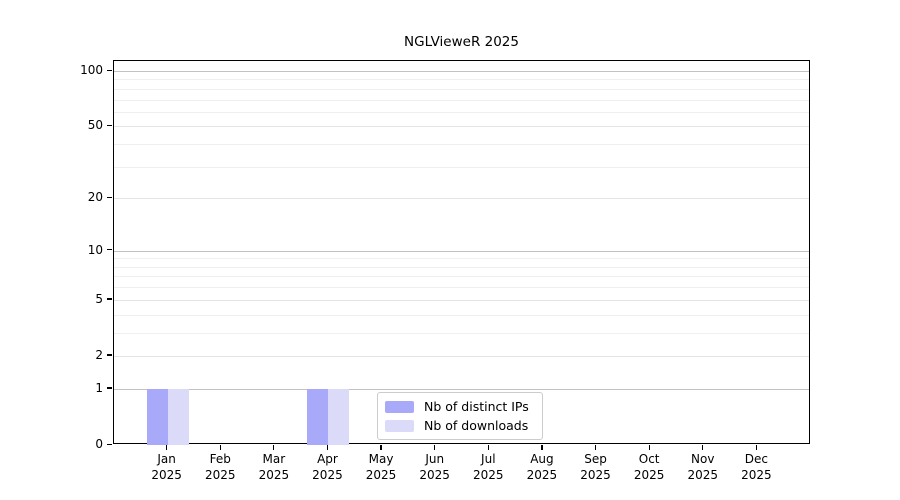 The height and width of the screenshot is (500, 900). What do you see at coordinates (595, 447) in the screenshot?
I see `x-tick-sep` at bounding box center [595, 447].